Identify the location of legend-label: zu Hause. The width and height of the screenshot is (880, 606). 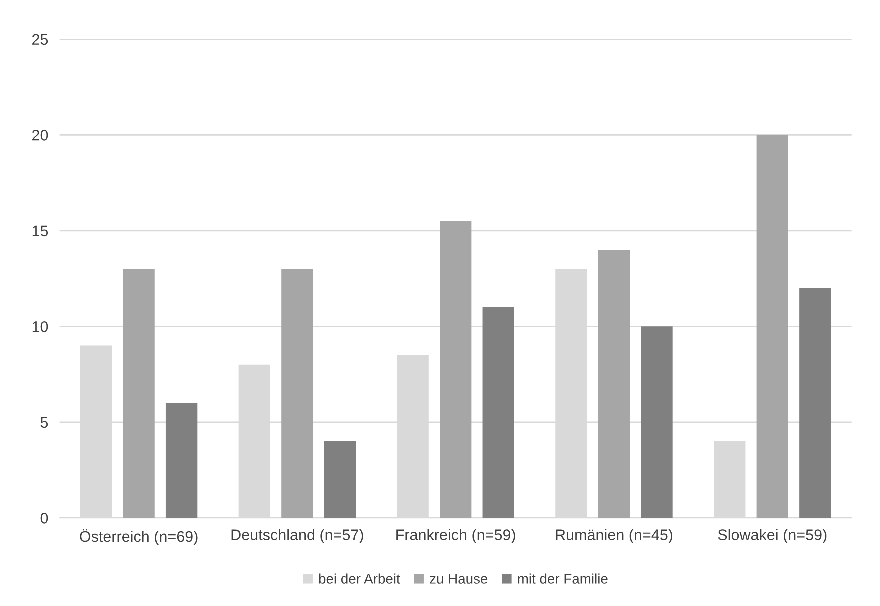
(459, 579).